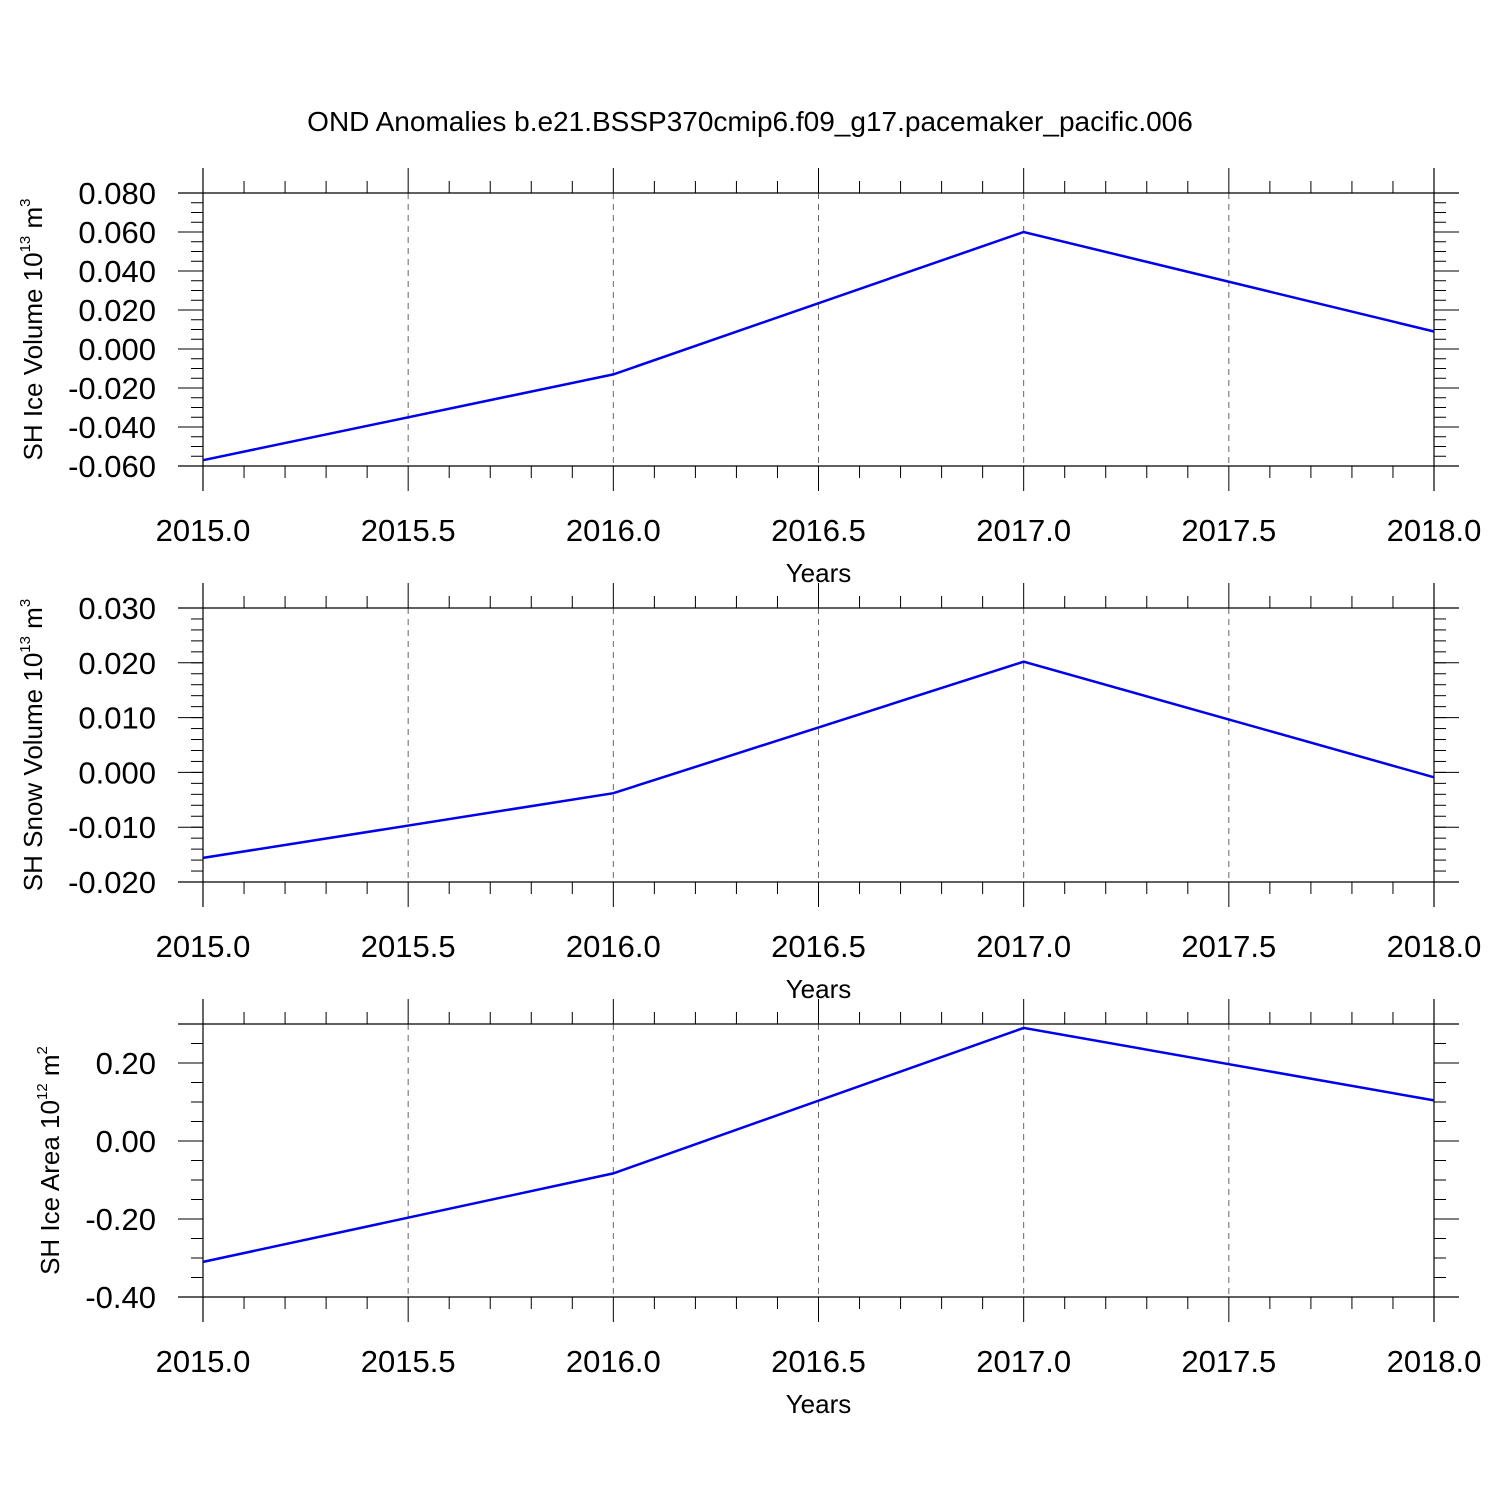 This screenshot has height=1500, width=1500. Describe the element at coordinates (117, 271) in the screenshot. I see `y-tick-label: 0.040` at that location.